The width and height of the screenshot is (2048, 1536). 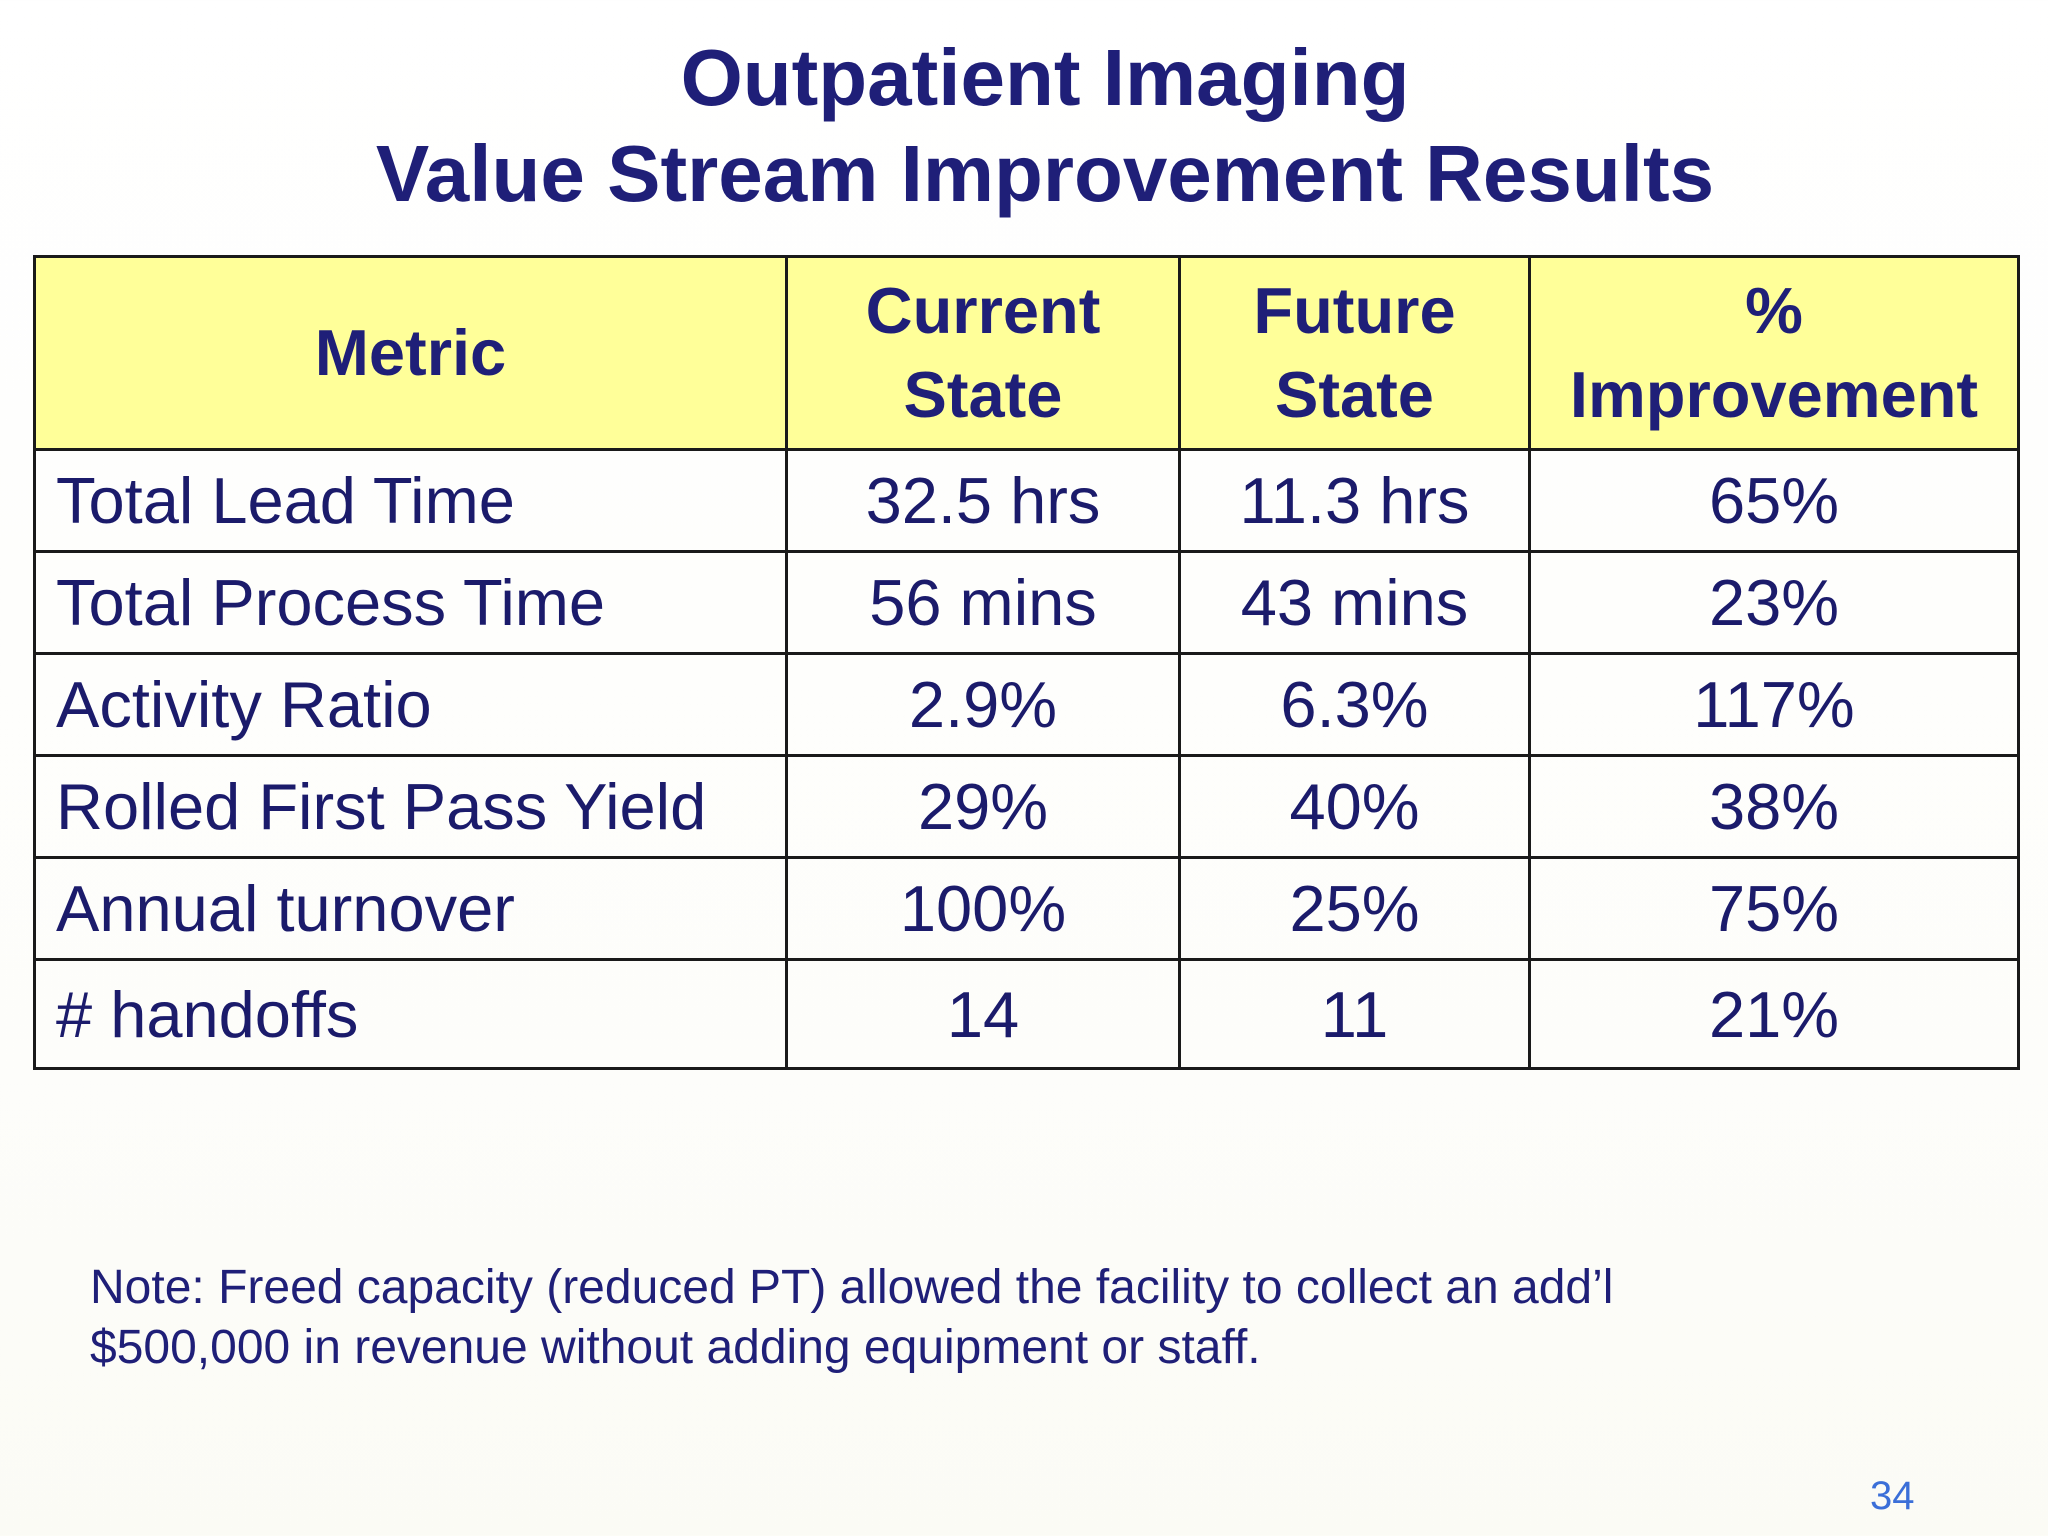 What do you see at coordinates (1774, 500) in the screenshot?
I see `improvement-cell: 65%` at bounding box center [1774, 500].